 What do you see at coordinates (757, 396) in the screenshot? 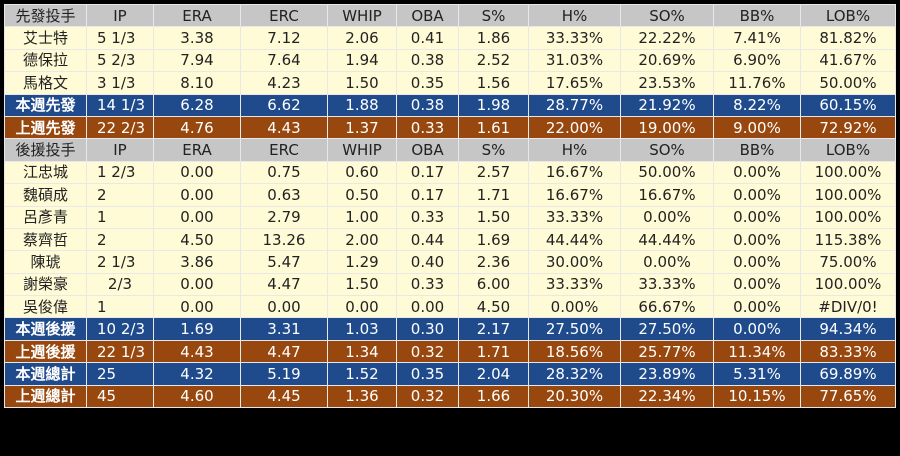
I see `stat-cell-bb-pct: 10.15%` at bounding box center [757, 396].